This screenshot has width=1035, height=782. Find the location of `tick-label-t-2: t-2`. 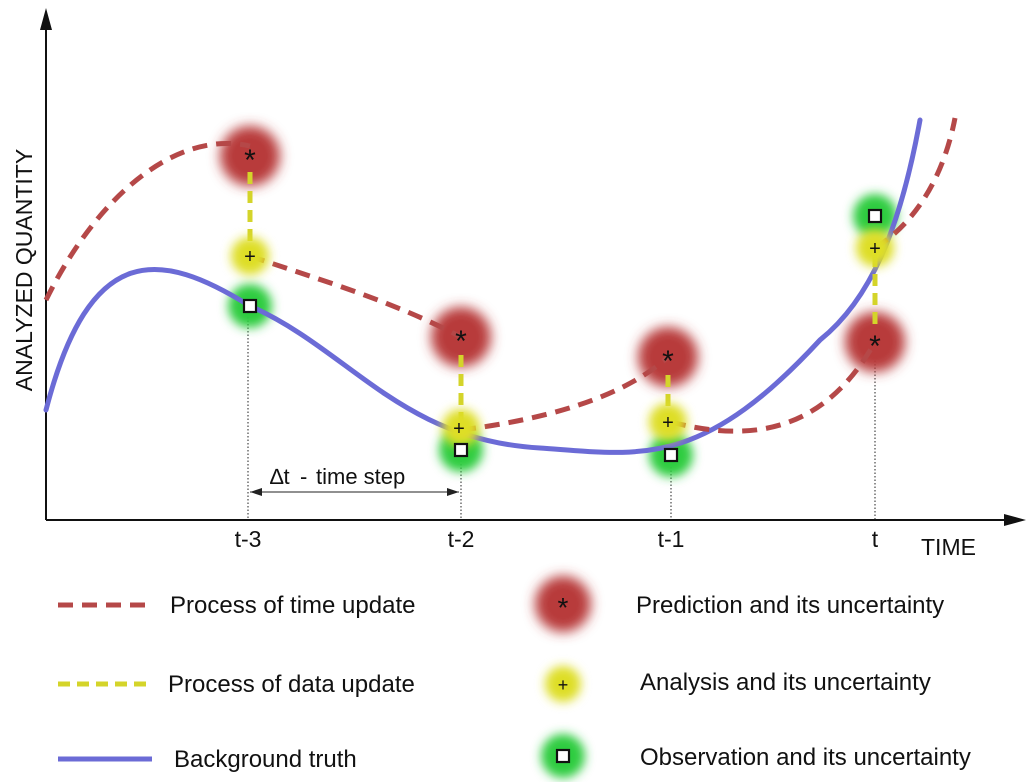

tick-label-t-2: t-2 is located at coordinates (461, 539).